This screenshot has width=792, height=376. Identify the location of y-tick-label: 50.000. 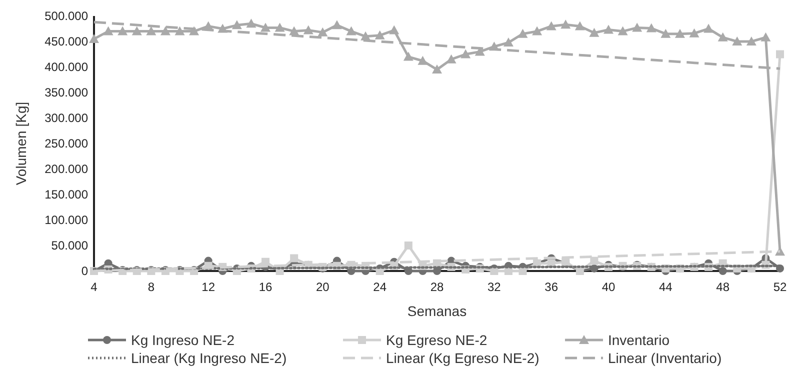
(69, 245).